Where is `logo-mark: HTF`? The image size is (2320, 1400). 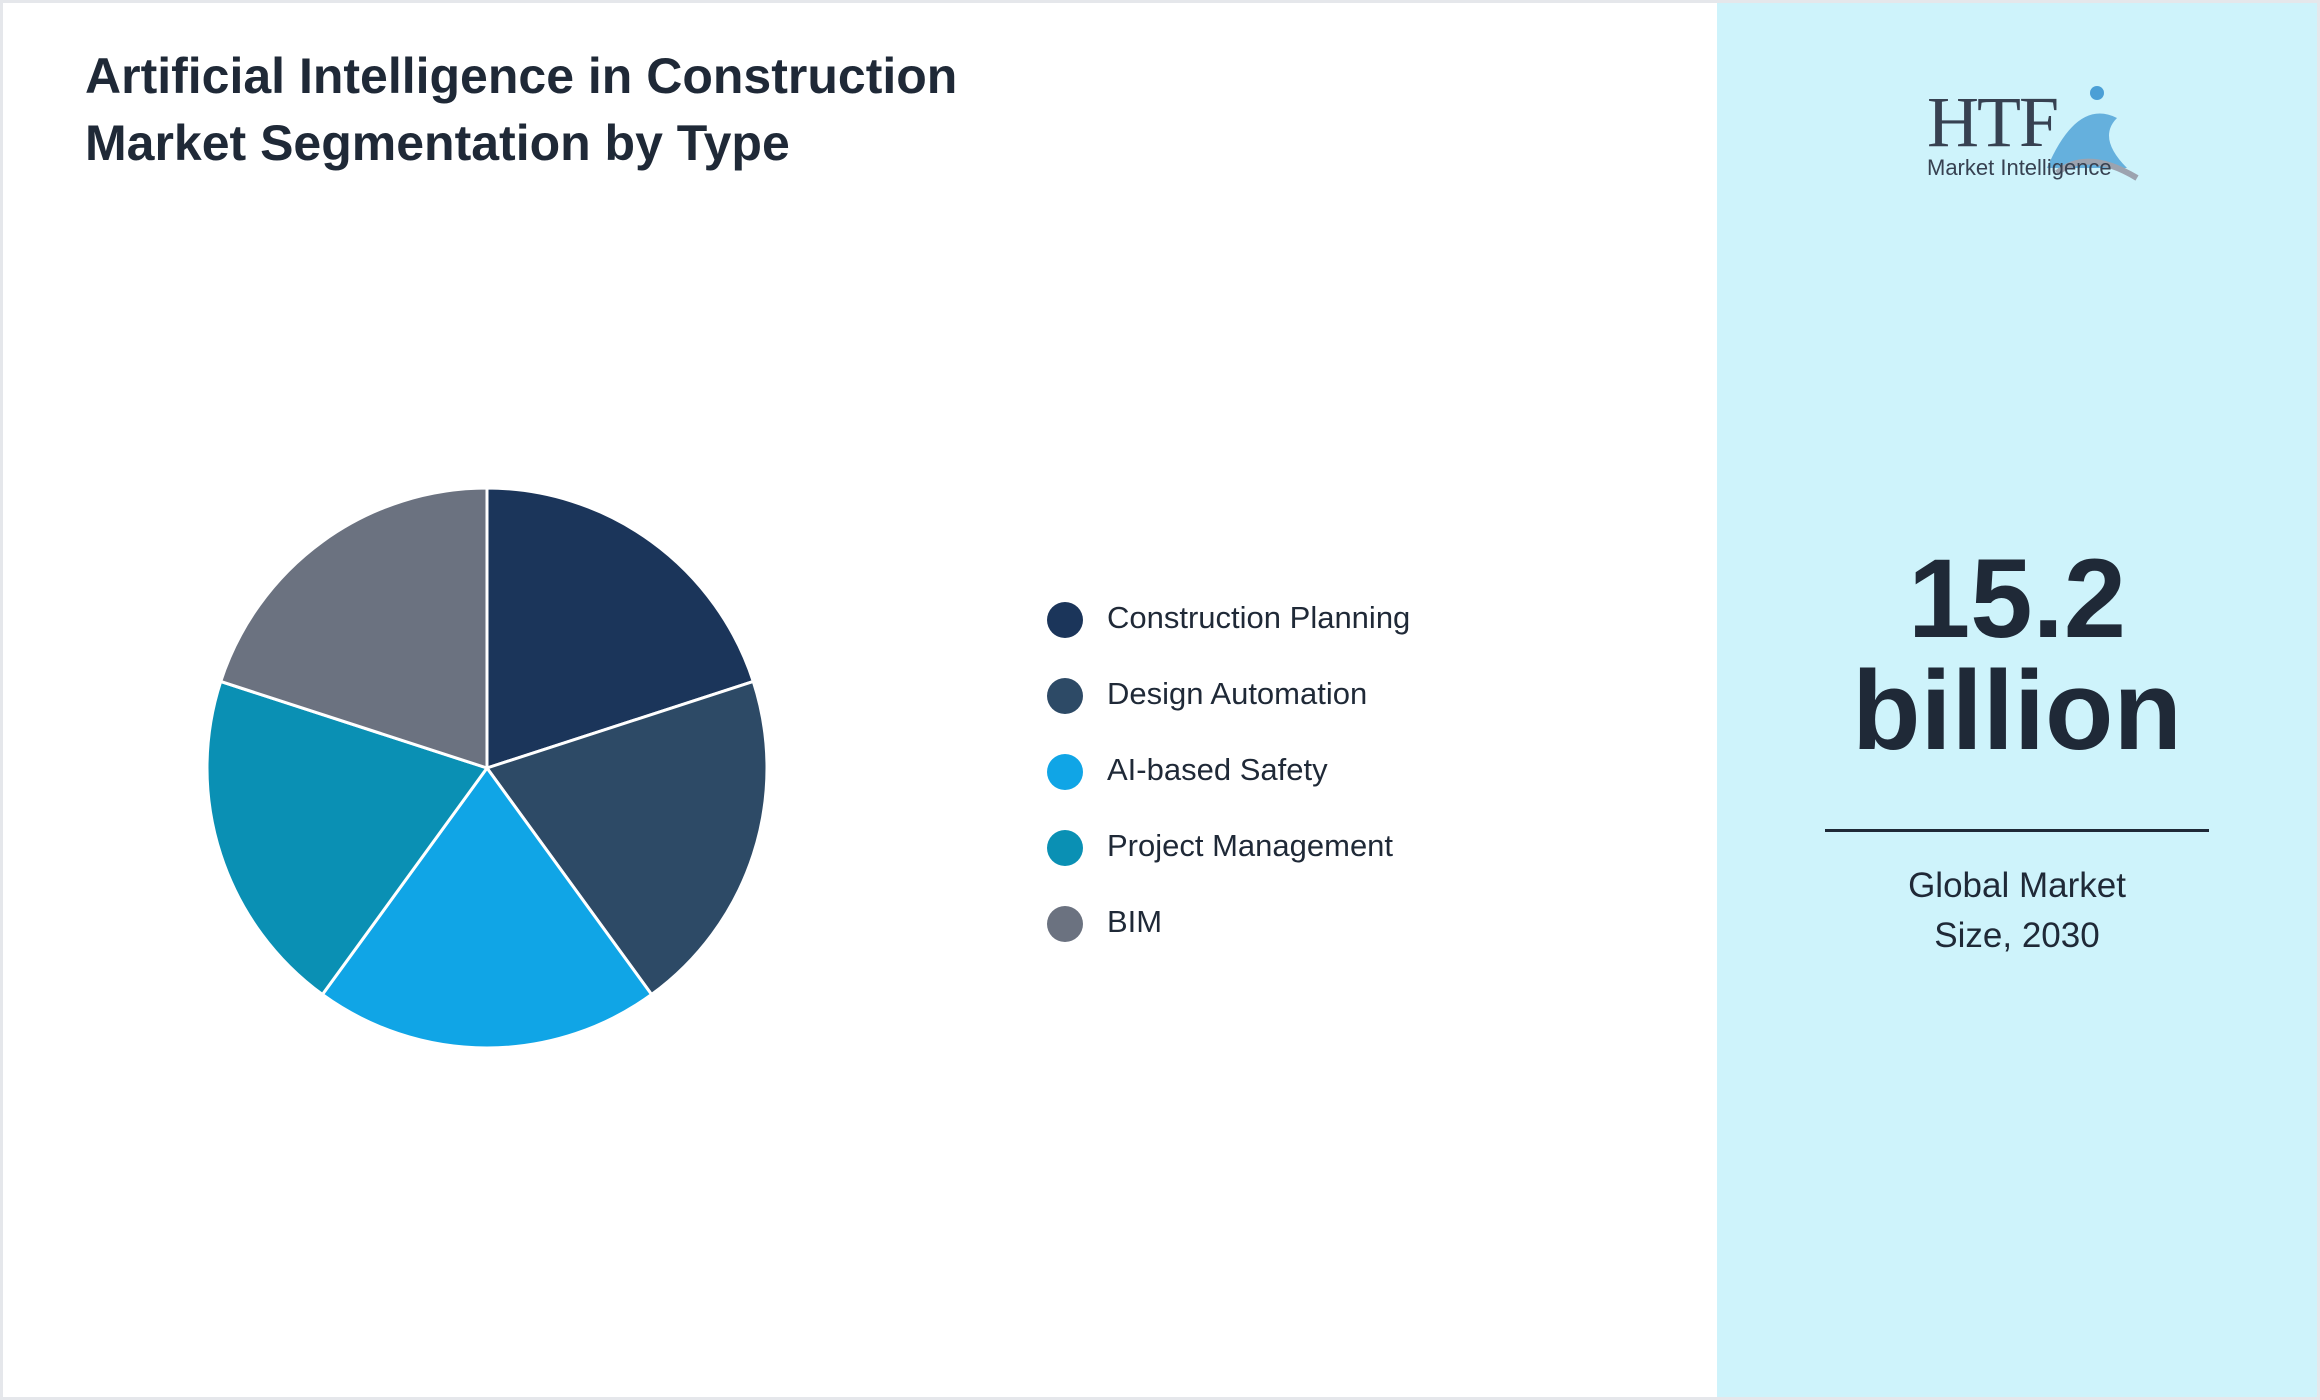 logo-mark: HTF is located at coordinates (1993, 122).